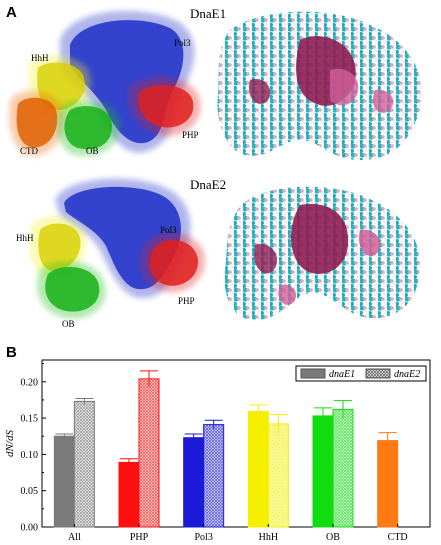  I want to click on x-tick-label: CTD, so click(398, 537).